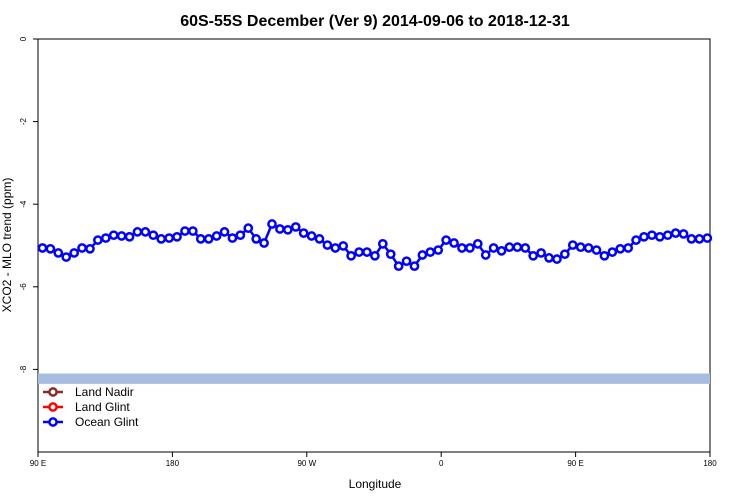 The width and height of the screenshot is (750, 500). I want to click on y-tick-label: -6, so click(23, 287).